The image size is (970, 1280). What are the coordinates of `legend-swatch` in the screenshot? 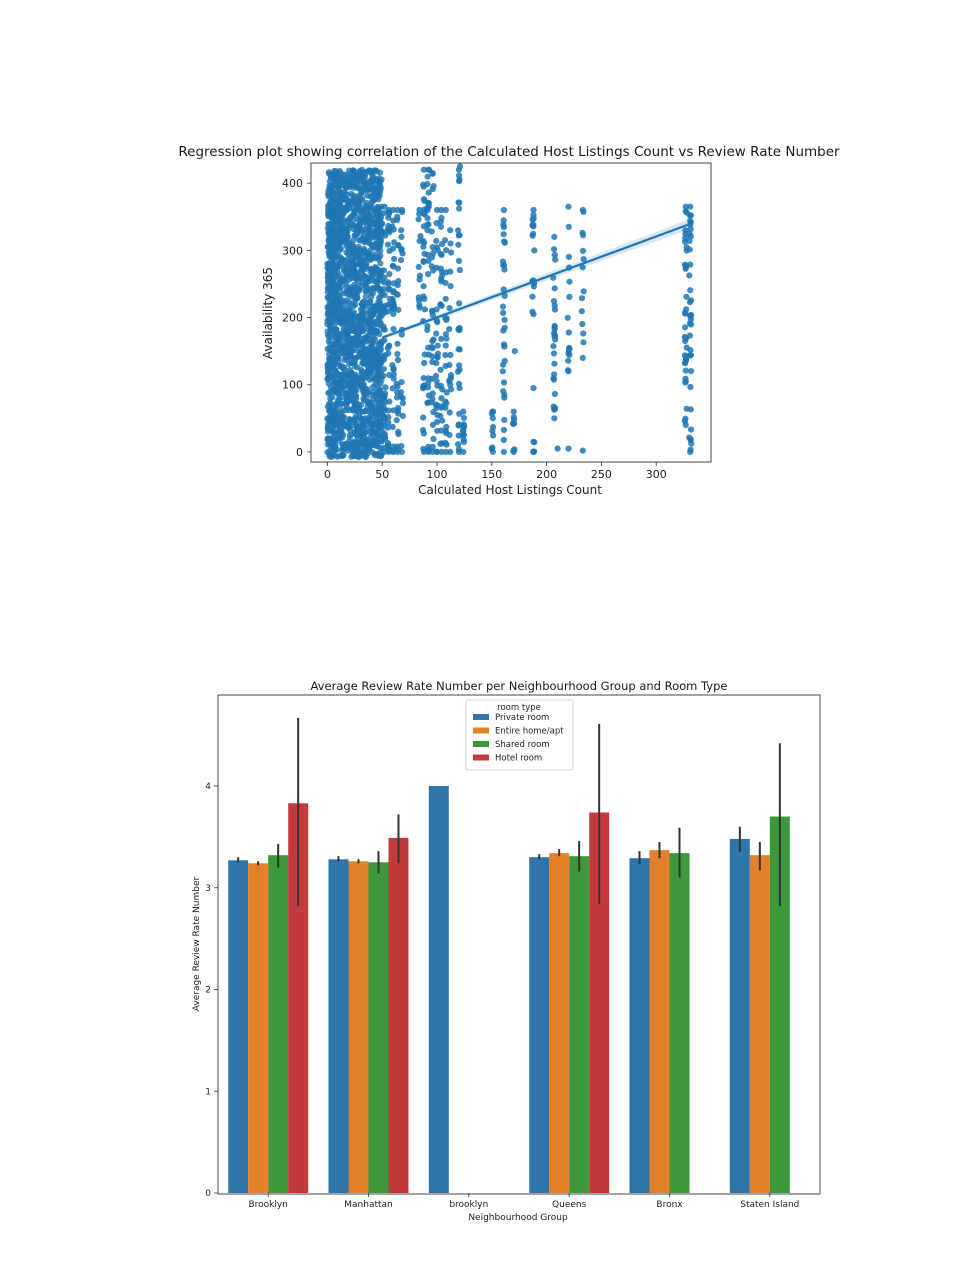 It's located at (481, 744).